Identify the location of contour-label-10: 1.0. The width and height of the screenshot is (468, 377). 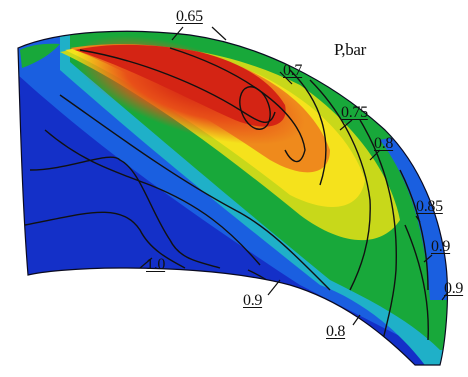
(156, 264).